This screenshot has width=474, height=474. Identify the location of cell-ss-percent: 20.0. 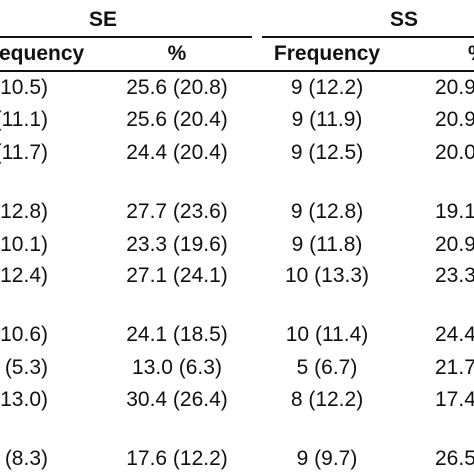
(454, 152).